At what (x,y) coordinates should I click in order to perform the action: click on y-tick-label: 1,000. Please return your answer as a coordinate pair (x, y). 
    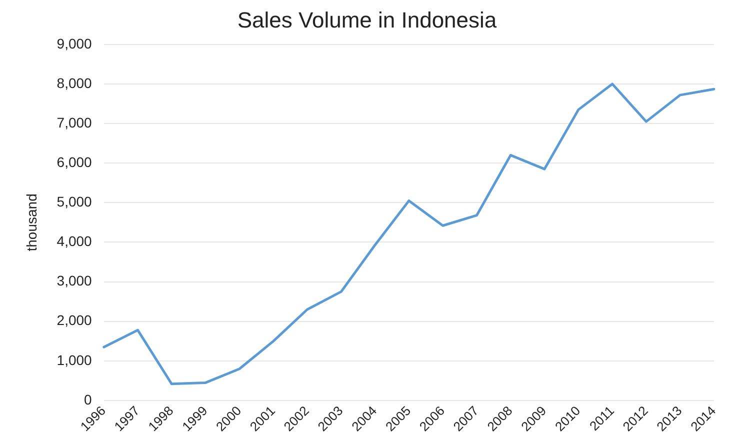
    Looking at the image, I should click on (74, 360).